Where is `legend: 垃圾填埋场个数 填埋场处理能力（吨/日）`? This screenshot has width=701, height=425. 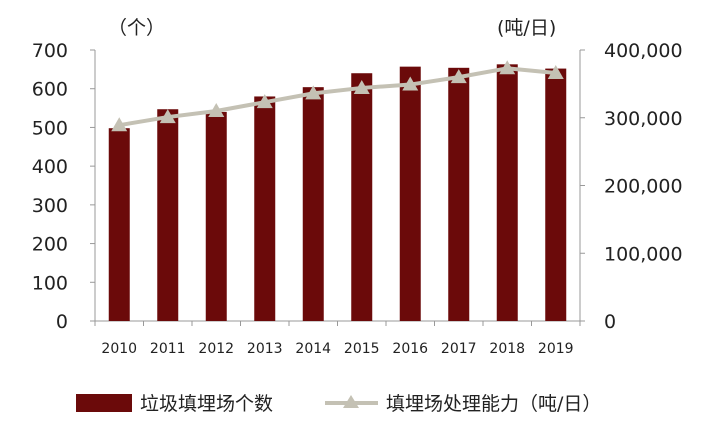 legend: 垃圾填埋场个数 填埋场处理能力（吨/日） is located at coordinates (338, 404).